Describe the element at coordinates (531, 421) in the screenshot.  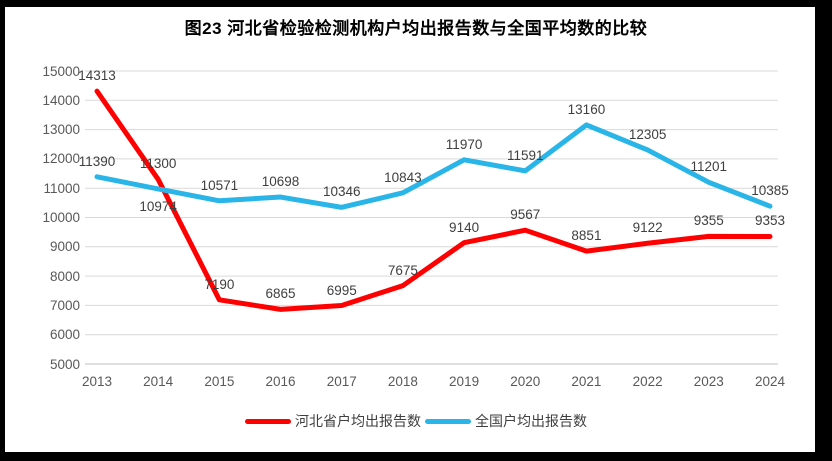
I see `legend-label: 全国户均出报告数` at that location.